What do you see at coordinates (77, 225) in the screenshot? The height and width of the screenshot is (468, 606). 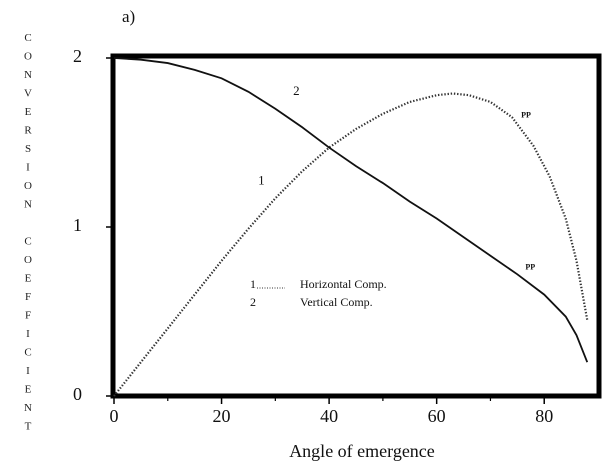 I see `y-tick-label: 1` at bounding box center [77, 225].